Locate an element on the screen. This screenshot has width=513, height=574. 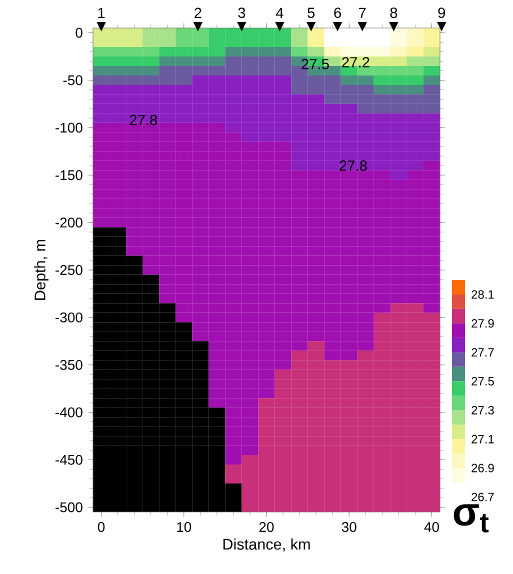
text: 4 is located at coordinates (280, 13).